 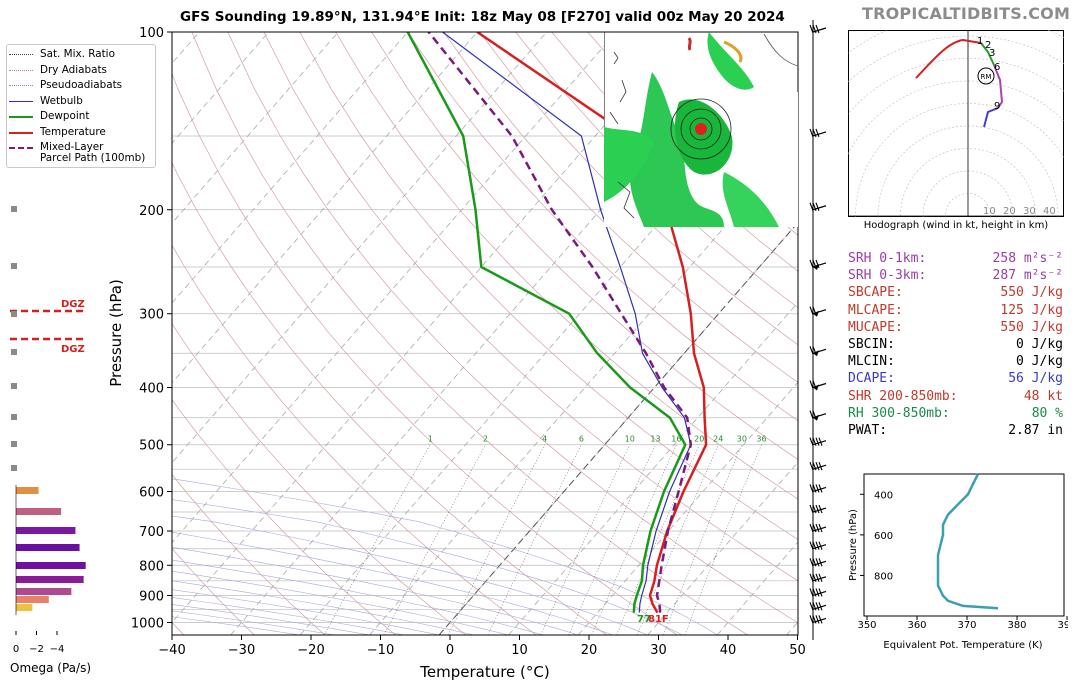 What do you see at coordinates (955, 275) in the screenshot?
I see `parameter-row: SRH 0-3km: 287 m²s⁻²` at bounding box center [955, 275].